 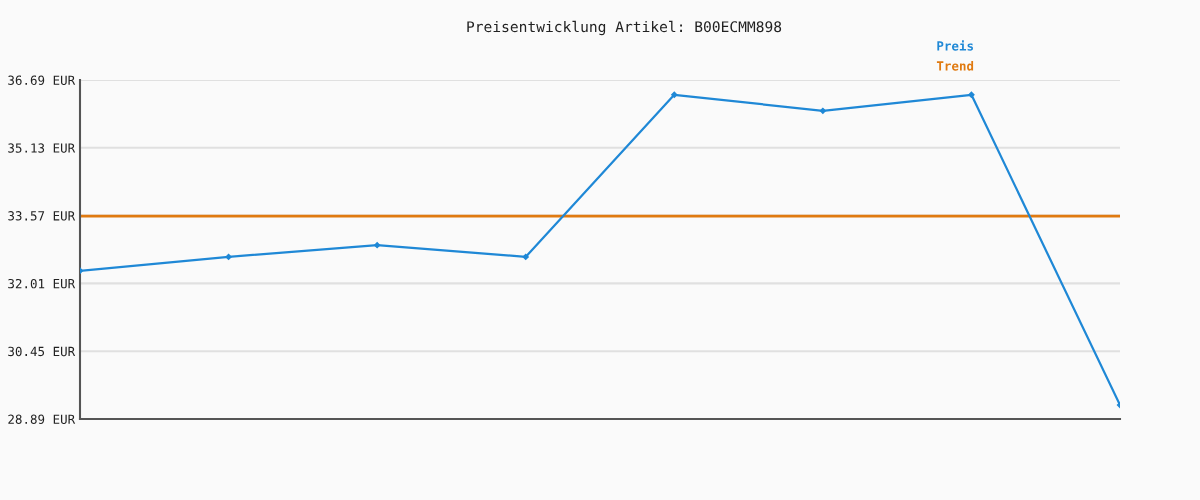 What do you see at coordinates (42, 80) in the screenshot?
I see `y-tick-label: 36.69 EUR` at bounding box center [42, 80].